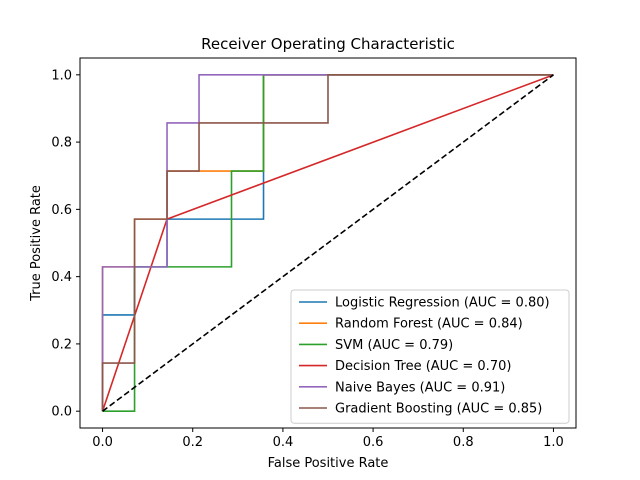  I want to click on x-tick-label: 0.6, so click(373, 442).